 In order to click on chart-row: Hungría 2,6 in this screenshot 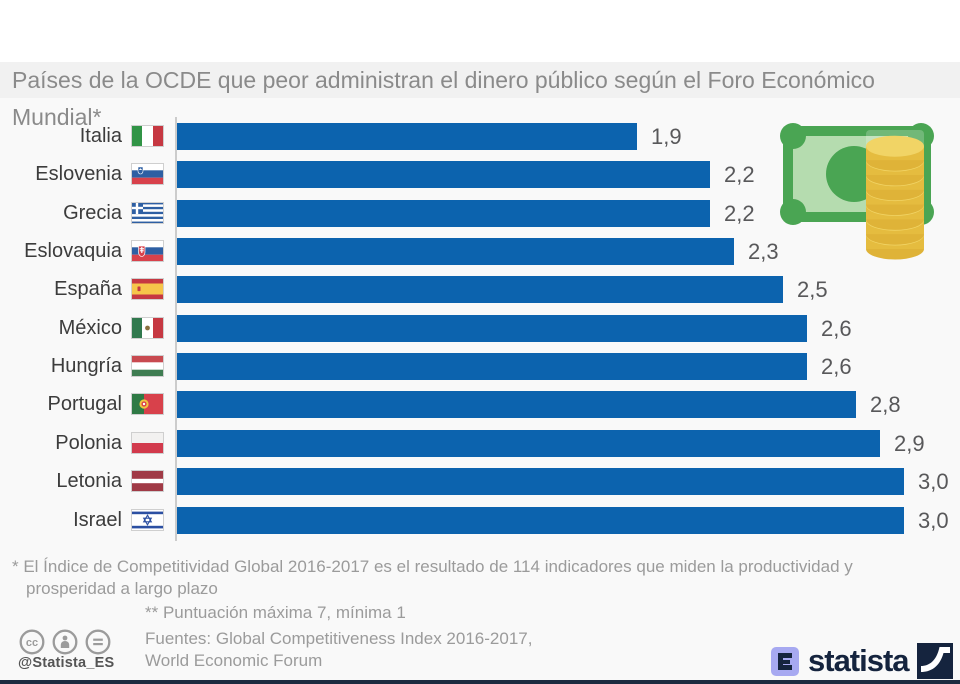, I will do `click(480, 367)`.